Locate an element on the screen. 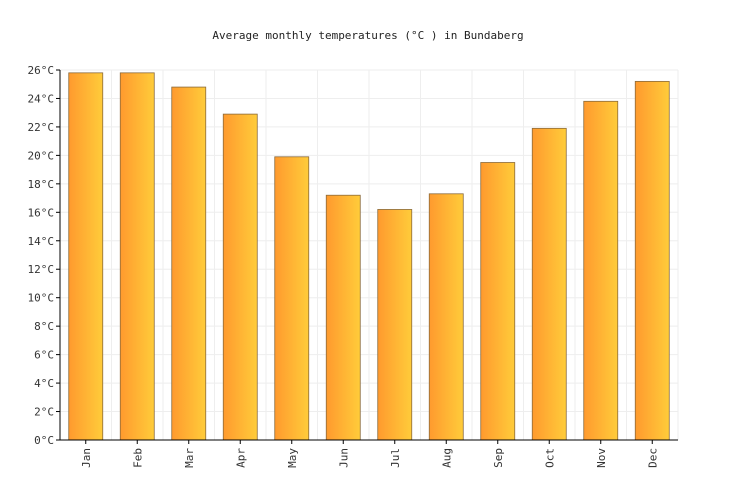 This screenshot has width=736, height=500. y-tick-label: 14°C is located at coordinates (41, 241).